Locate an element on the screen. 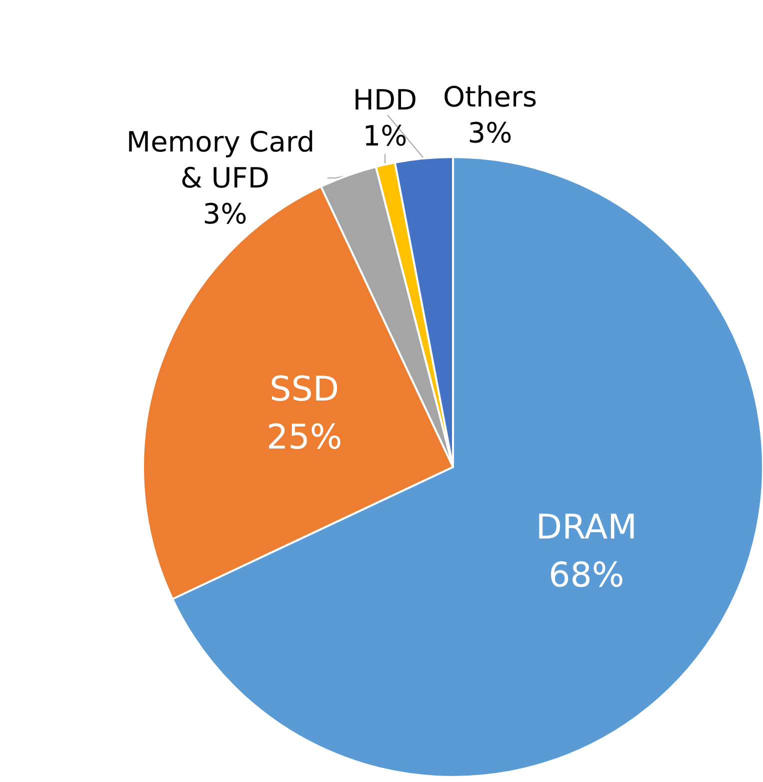  slice-label: SSD is located at coordinates (305, 389).